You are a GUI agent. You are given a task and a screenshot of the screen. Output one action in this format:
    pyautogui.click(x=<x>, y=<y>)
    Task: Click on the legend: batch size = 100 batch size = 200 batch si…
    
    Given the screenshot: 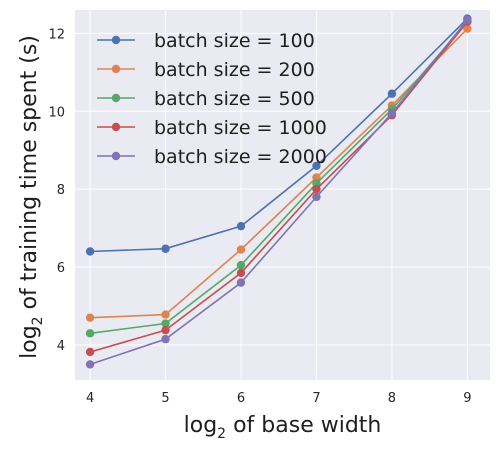 What is the action you would take?
    pyautogui.click(x=212, y=99)
    